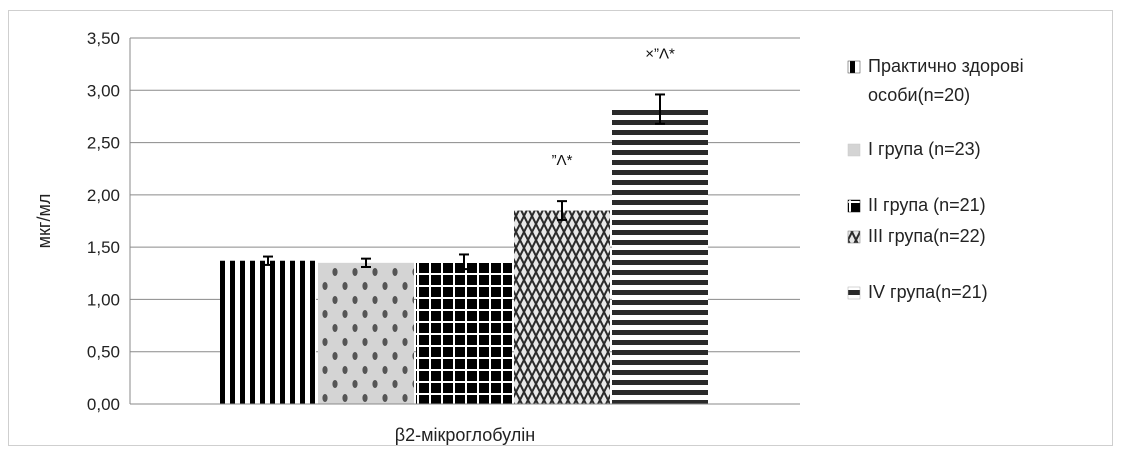 This screenshot has width=1122, height=454. I want to click on y-tick-label: 1,50, so click(103, 247).